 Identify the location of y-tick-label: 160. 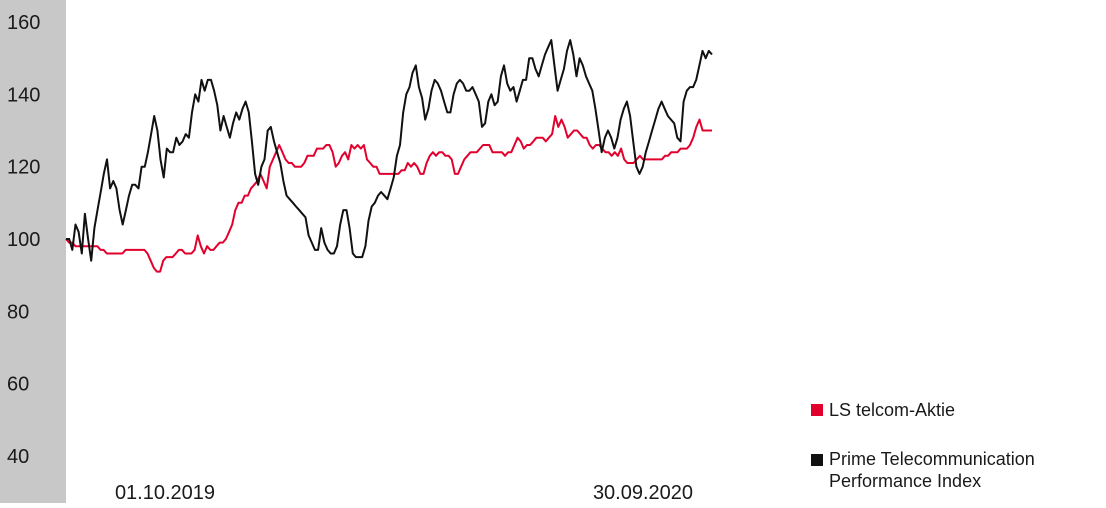
(23, 23).